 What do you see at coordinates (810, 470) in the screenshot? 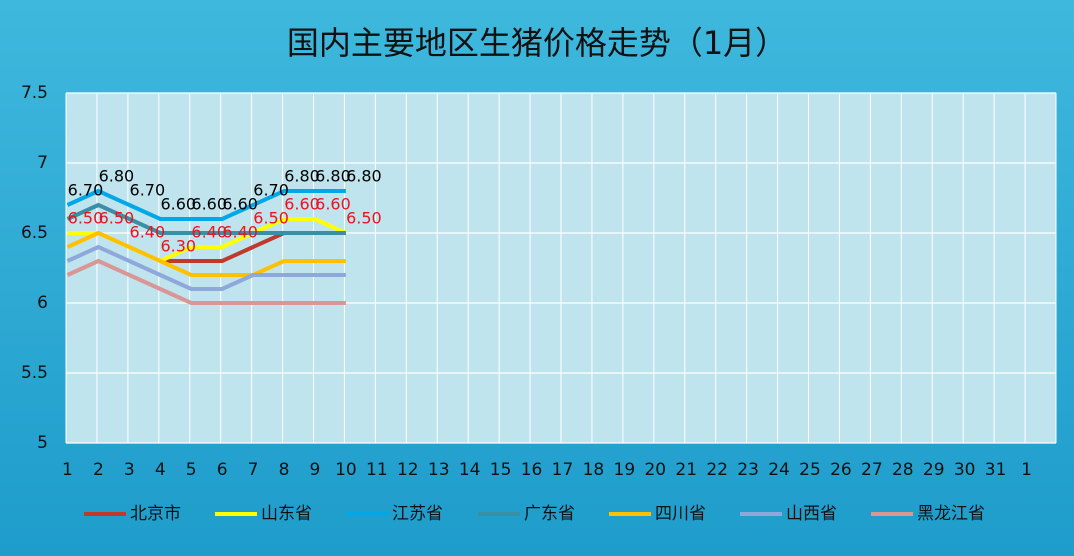
I see `x-tick-label: 25` at bounding box center [810, 470].